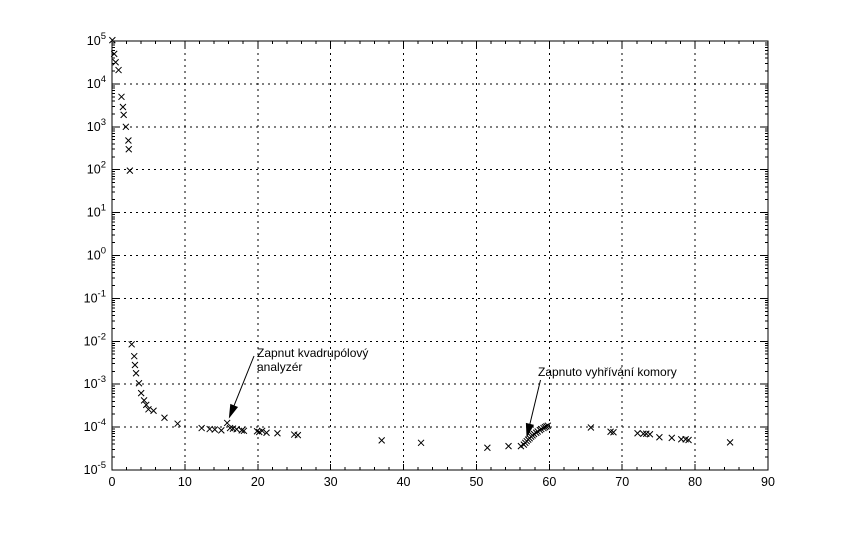  Describe the element at coordinates (280, 366) in the screenshot. I see `annotation-text-line: analyzér` at that location.